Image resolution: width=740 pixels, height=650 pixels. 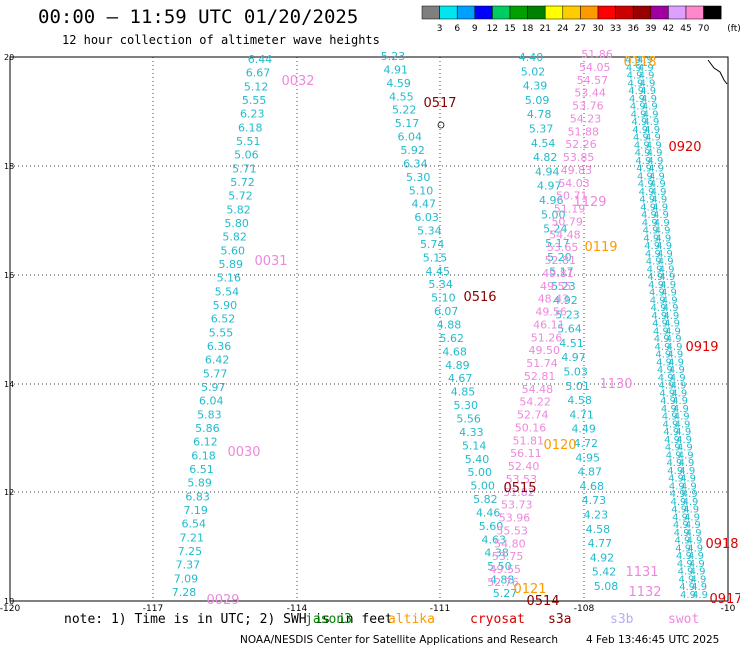 I want to click on wave-height-value: 5.00, so click(x=480, y=472).